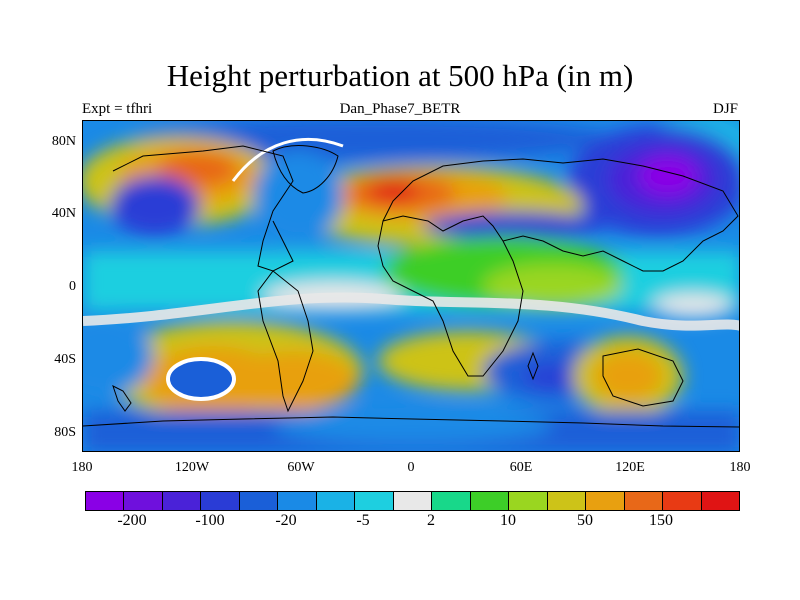  What do you see at coordinates (400, 75) in the screenshot?
I see `plot-title: Height perturbation at 500 hPa (in m)` at bounding box center [400, 75].